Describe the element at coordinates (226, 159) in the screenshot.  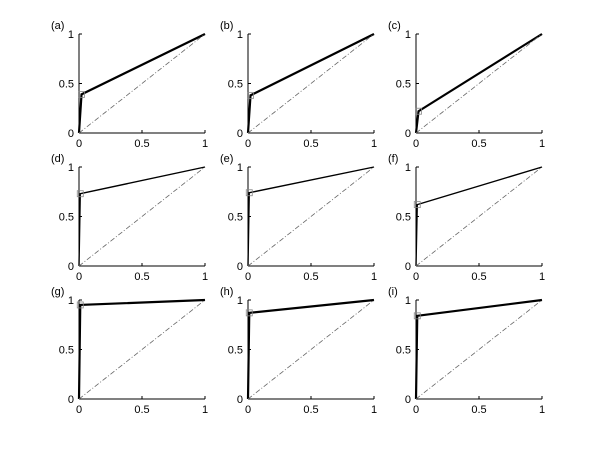
I see `panel-label: (e)` at that location.